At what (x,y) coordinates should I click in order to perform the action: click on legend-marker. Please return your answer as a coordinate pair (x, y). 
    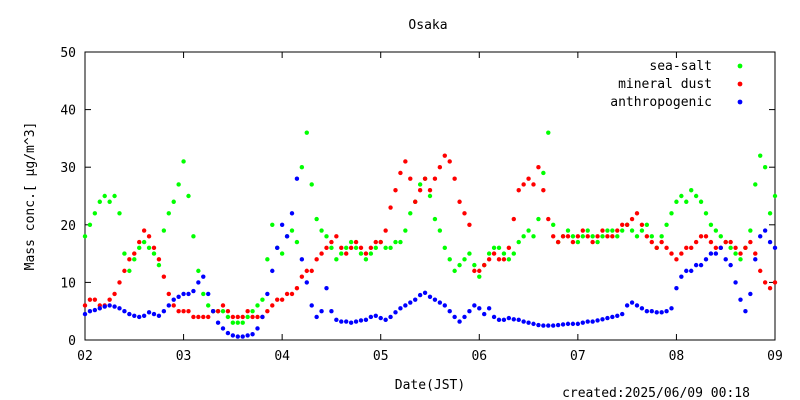
    Looking at the image, I should click on (740, 102).